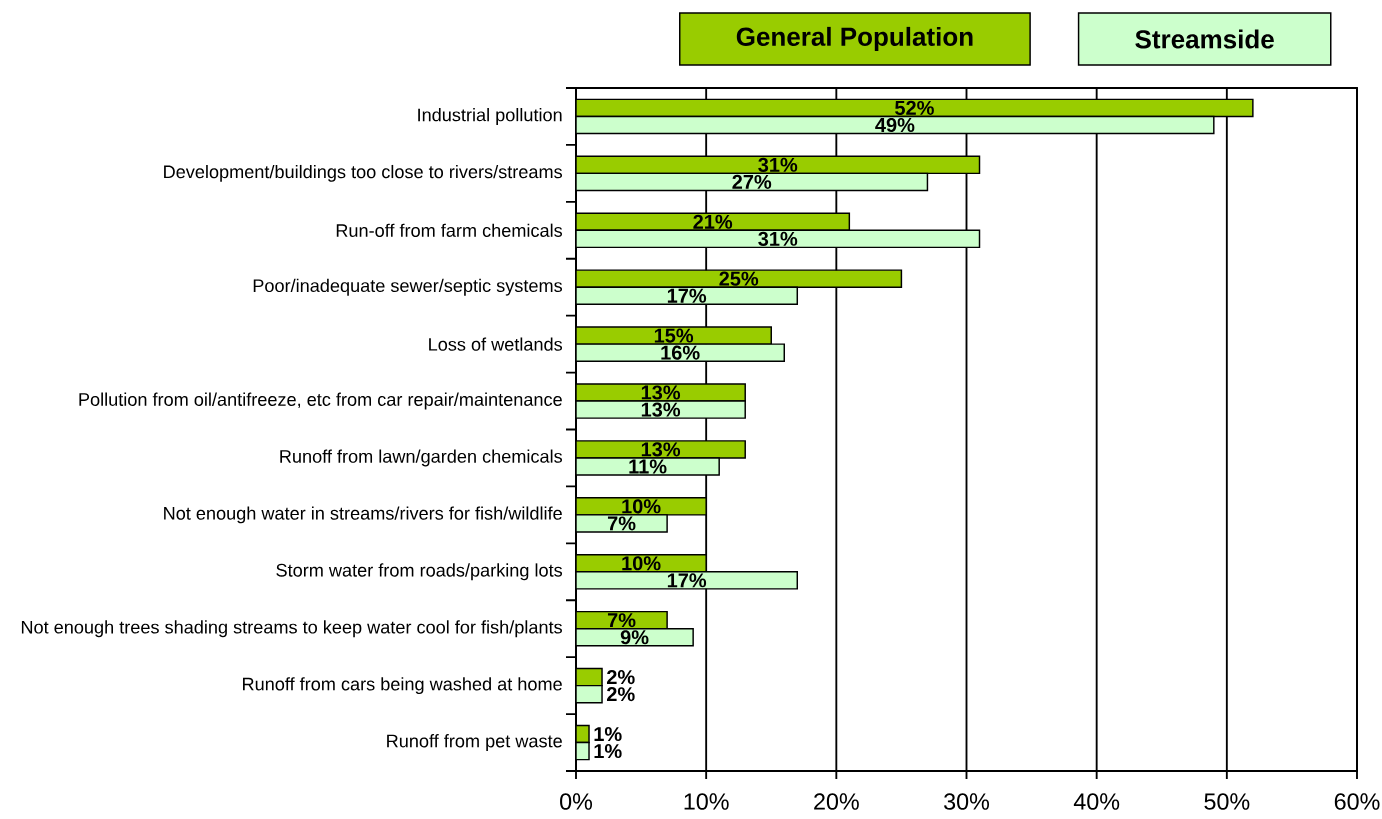 This screenshot has width=1382, height=819. Describe the element at coordinates (674, 335) in the screenshot. I see `data-label: 15%` at that location.